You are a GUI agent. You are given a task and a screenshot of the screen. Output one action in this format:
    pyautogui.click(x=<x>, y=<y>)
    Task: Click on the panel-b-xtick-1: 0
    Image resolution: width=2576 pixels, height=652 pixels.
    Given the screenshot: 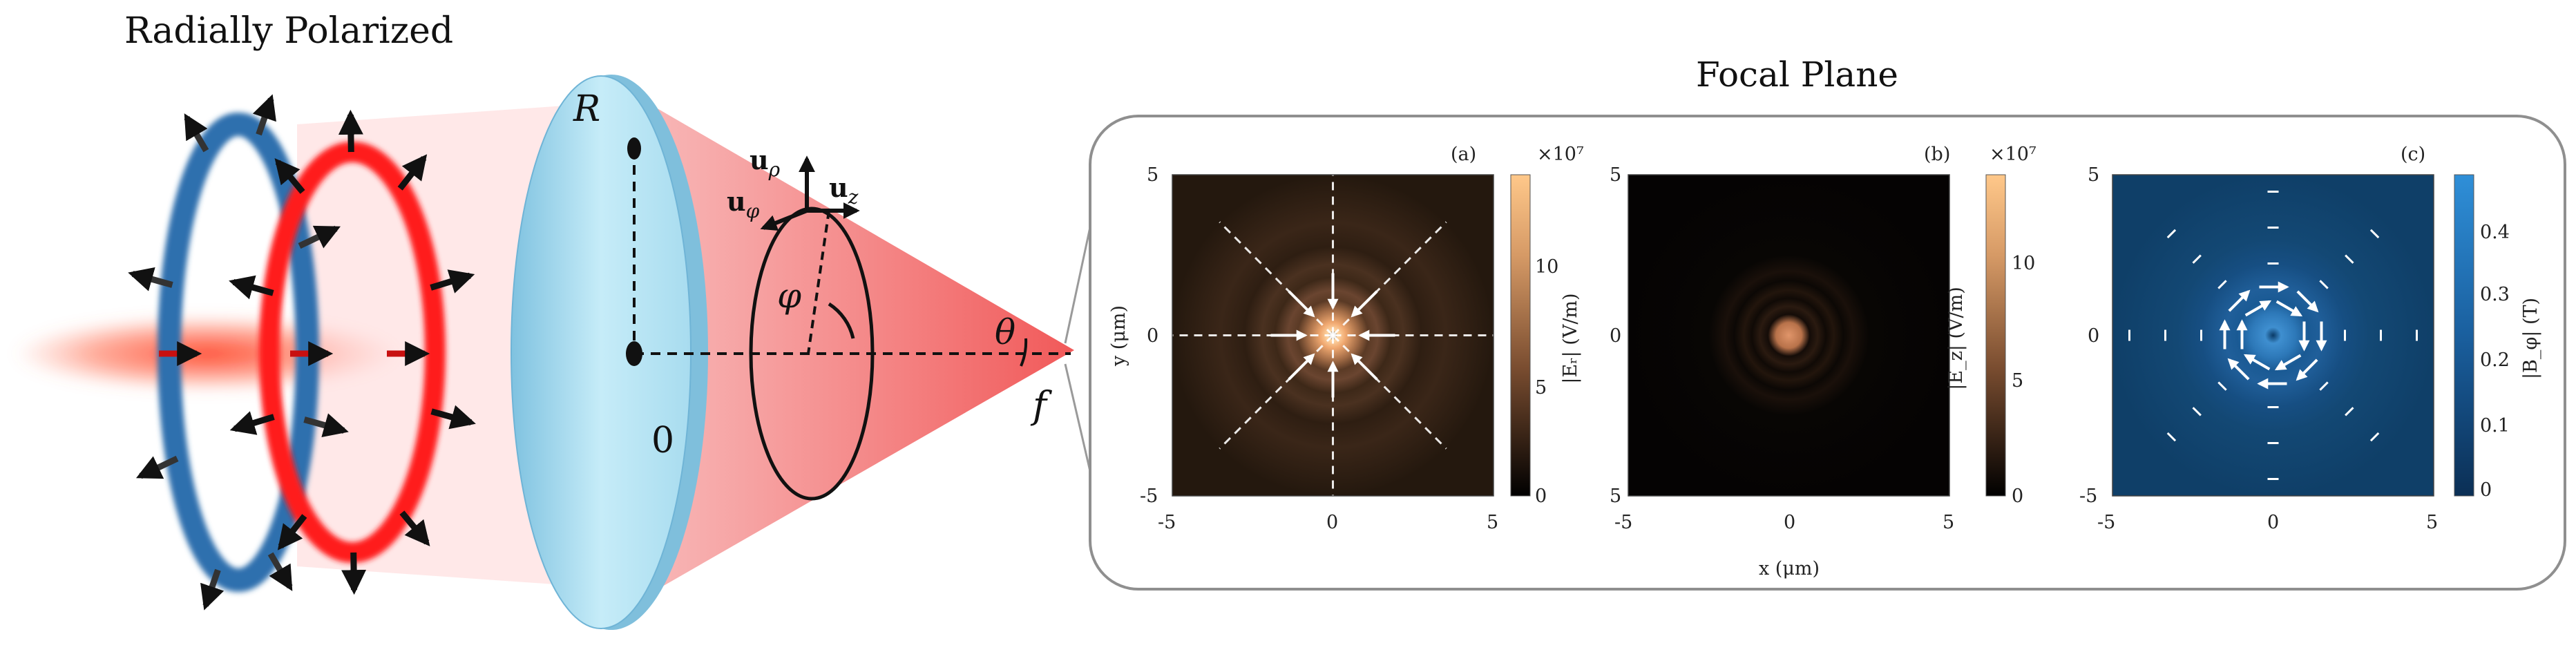 What is the action you would take?
    pyautogui.click(x=1789, y=523)
    